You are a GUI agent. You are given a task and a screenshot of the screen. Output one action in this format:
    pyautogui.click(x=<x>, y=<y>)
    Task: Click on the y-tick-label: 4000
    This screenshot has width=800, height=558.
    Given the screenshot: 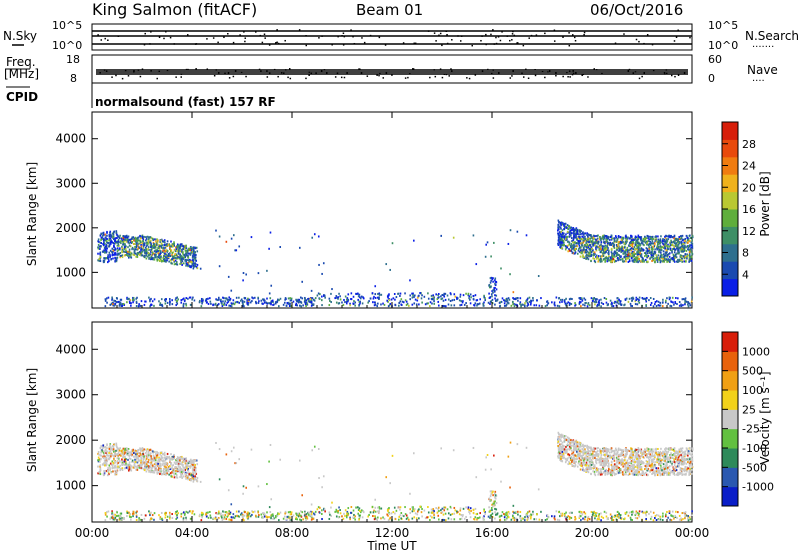 What is the action you would take?
    pyautogui.click(x=70, y=139)
    